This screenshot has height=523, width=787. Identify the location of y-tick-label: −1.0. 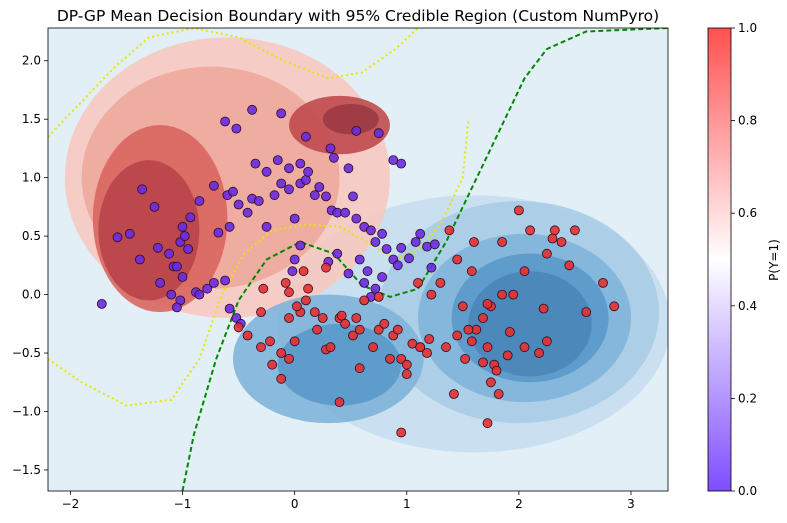
(26, 411).